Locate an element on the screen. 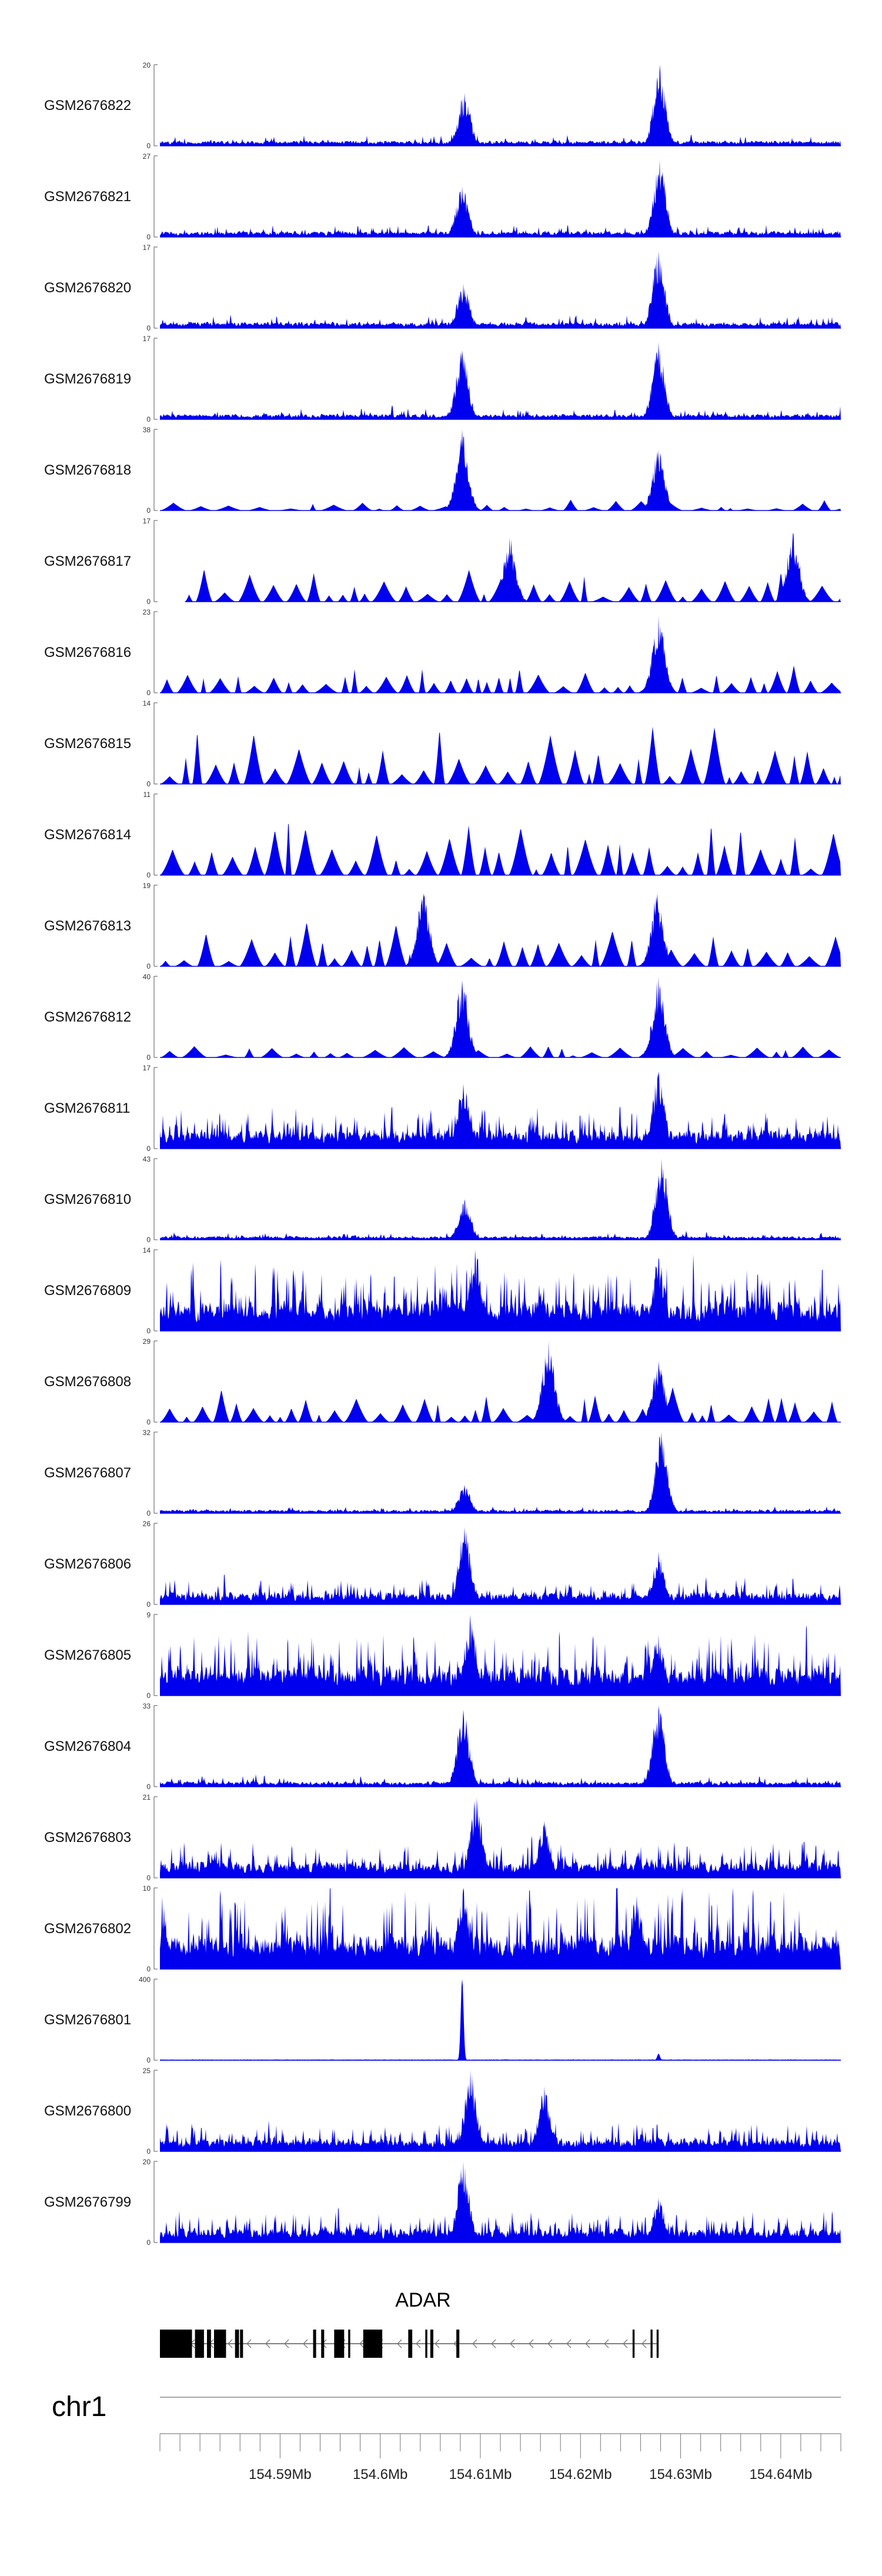 The image size is (882, 2576). coverage-track: GSM2676806 26 0 is located at coordinates (442, 1564).